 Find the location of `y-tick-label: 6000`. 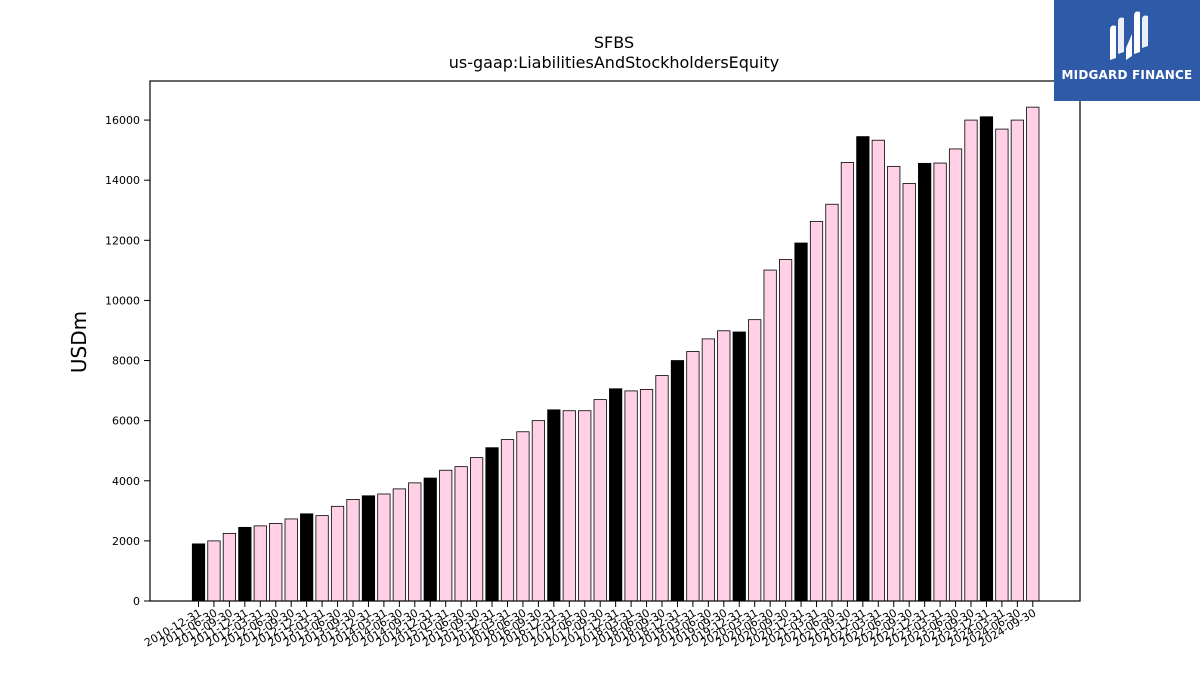

y-tick-label: 6000 is located at coordinates (126, 421).